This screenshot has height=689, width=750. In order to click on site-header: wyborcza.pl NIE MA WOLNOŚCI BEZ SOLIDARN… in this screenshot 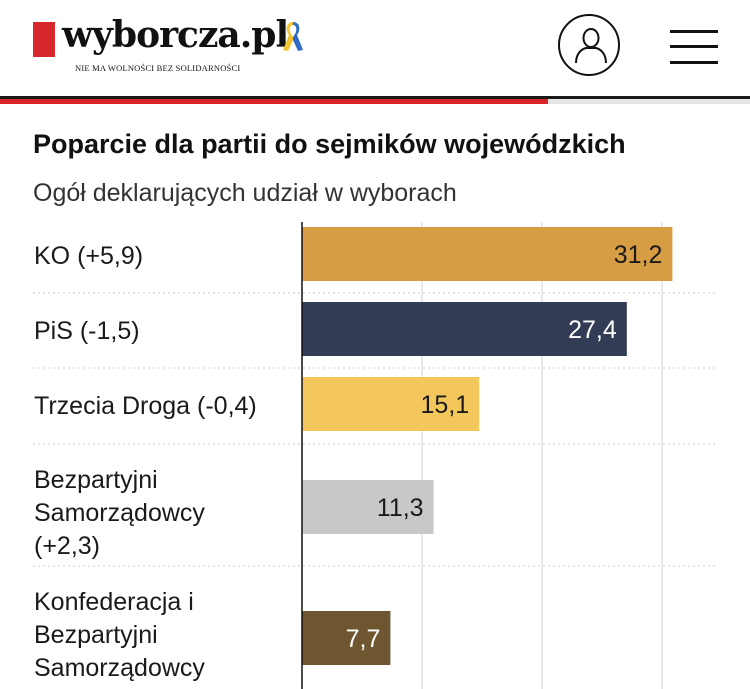, I will do `click(375, 48)`.